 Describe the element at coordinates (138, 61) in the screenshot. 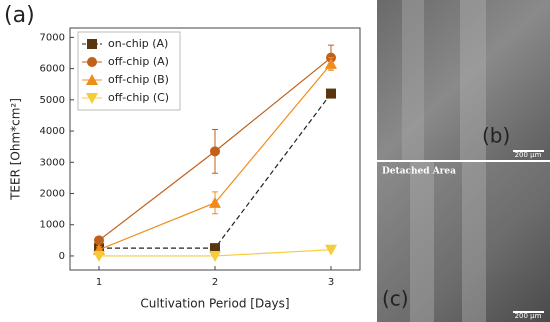

I see `legend-label: off-chip (A)` at that location.